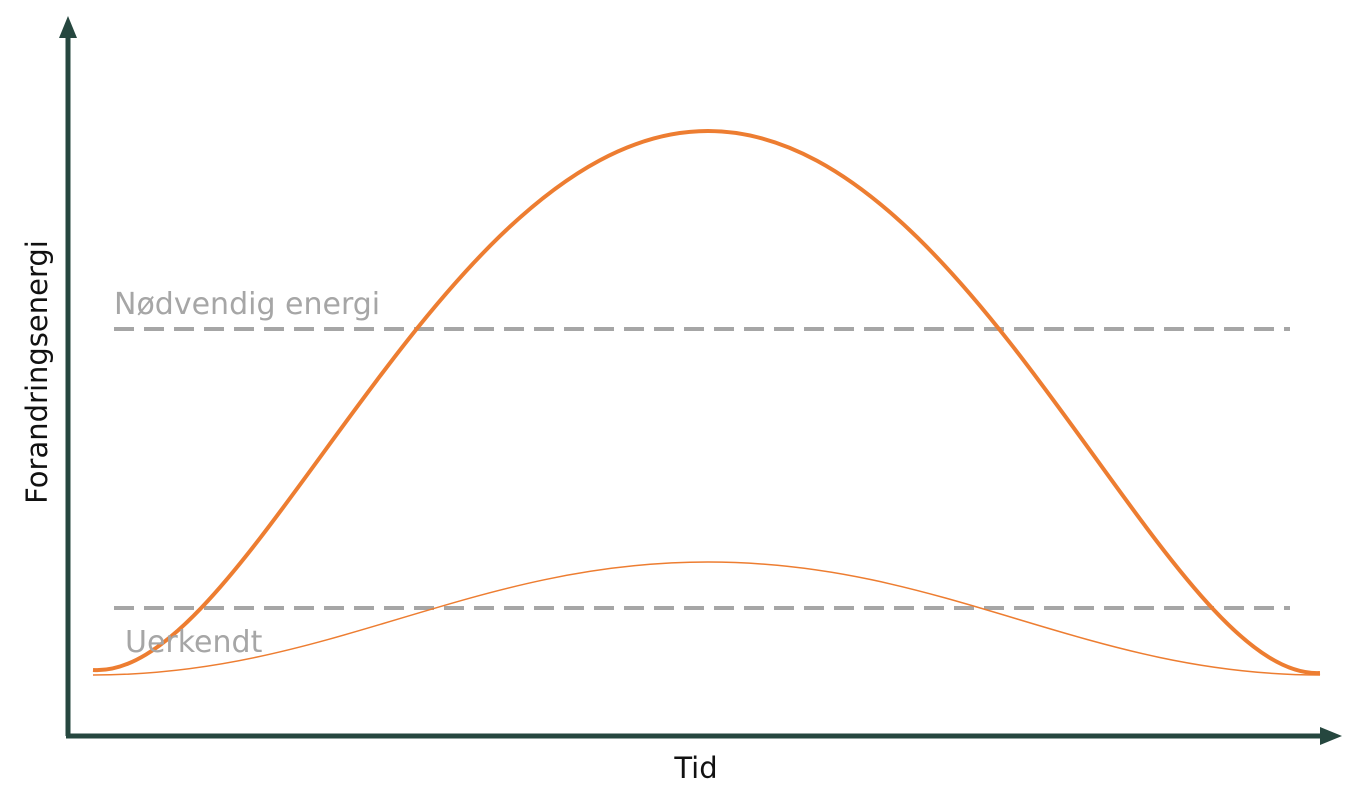  Describe the element at coordinates (68, 27) in the screenshot. I see `y-axis-arrow-icon` at that location.